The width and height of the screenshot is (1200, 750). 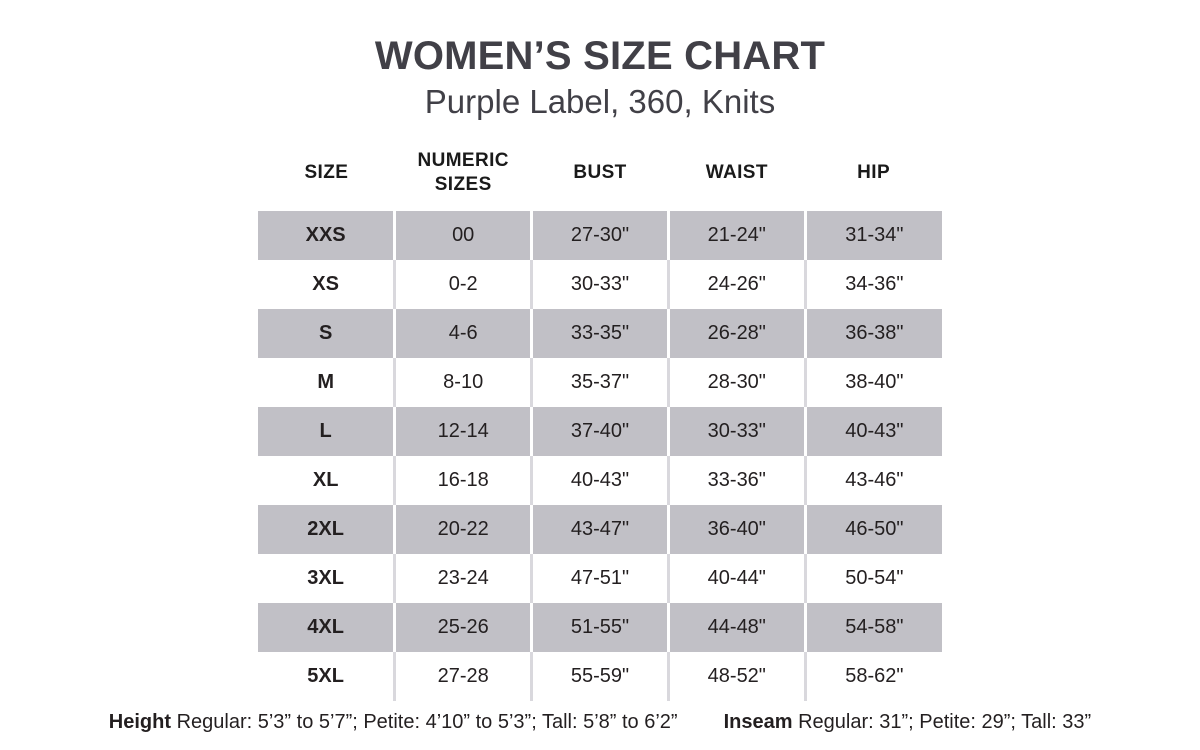 What do you see at coordinates (326, 432) in the screenshot?
I see `size-cell: L` at bounding box center [326, 432].